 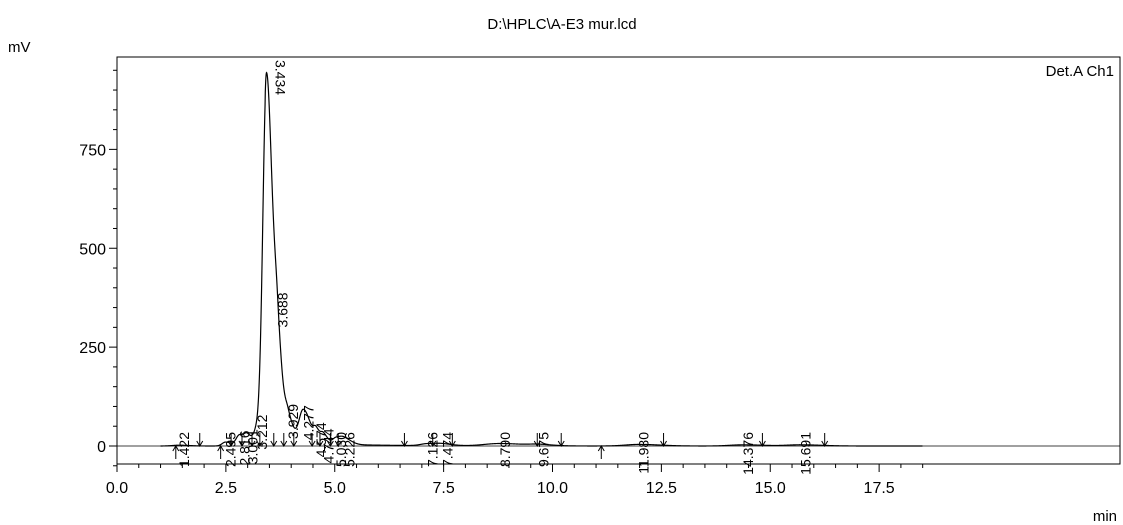 What do you see at coordinates (432, 449) in the screenshot?
I see `peak-label: 7.126` at bounding box center [432, 449].